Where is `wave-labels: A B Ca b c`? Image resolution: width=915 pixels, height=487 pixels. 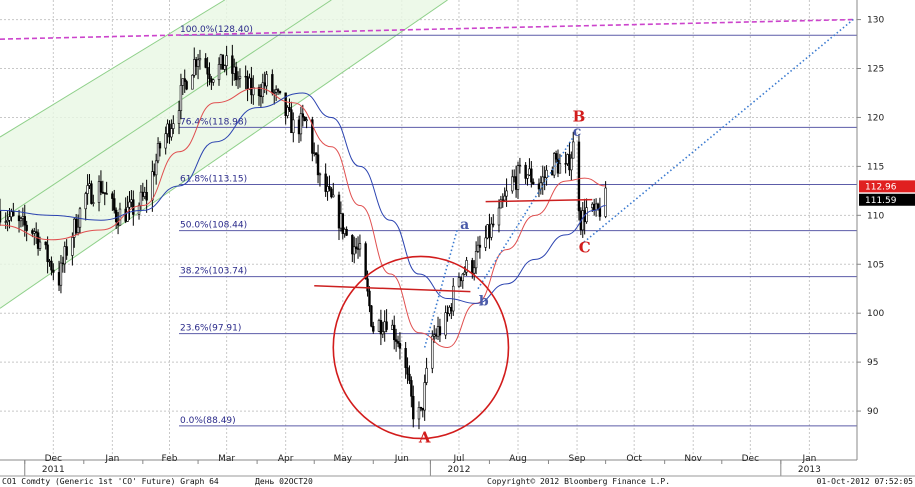 wave-labels: A B Ca b c is located at coordinates (504, 276).